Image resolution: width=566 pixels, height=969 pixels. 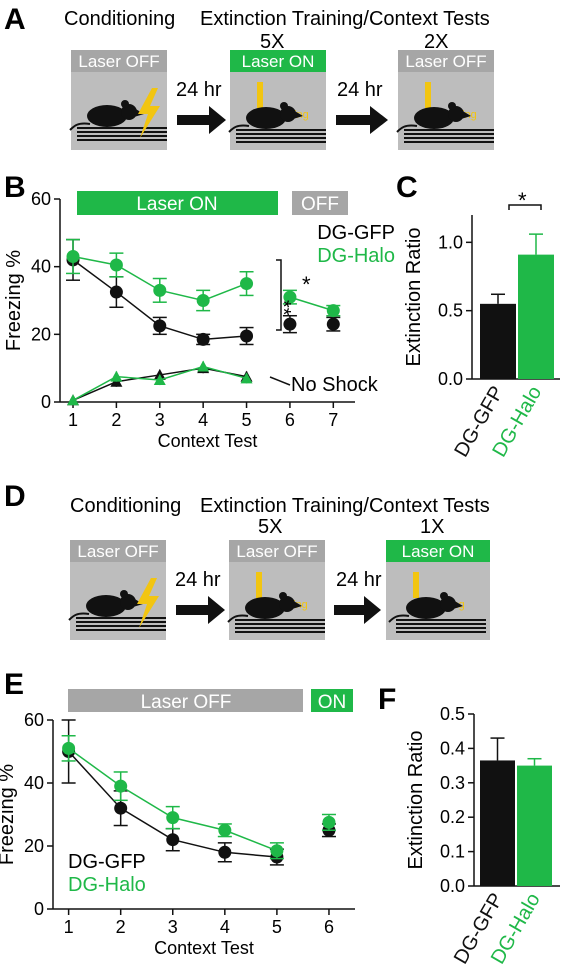 What do you see at coordinates (149, 113) in the screenshot?
I see `shock-bolt-icon` at bounding box center [149, 113].